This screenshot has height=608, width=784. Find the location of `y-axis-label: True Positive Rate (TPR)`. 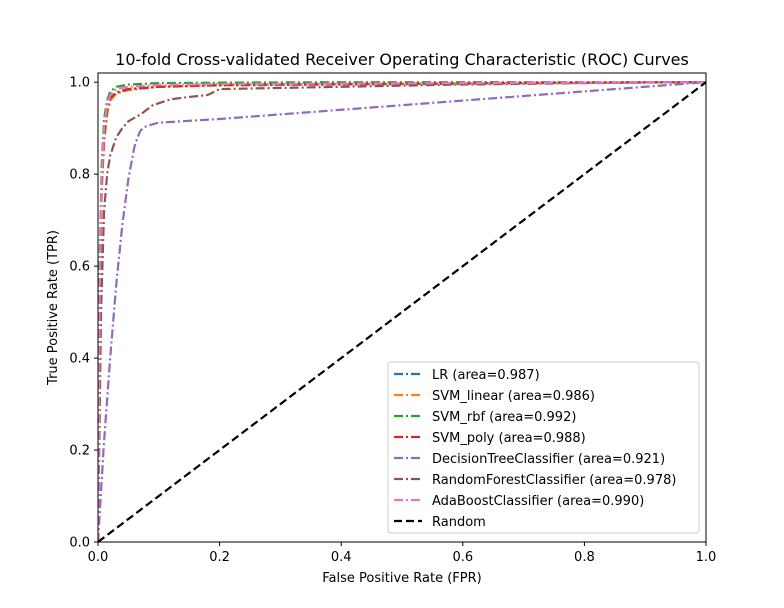

y-axis-label: True Positive Rate (TPR) is located at coordinates (53, 308).